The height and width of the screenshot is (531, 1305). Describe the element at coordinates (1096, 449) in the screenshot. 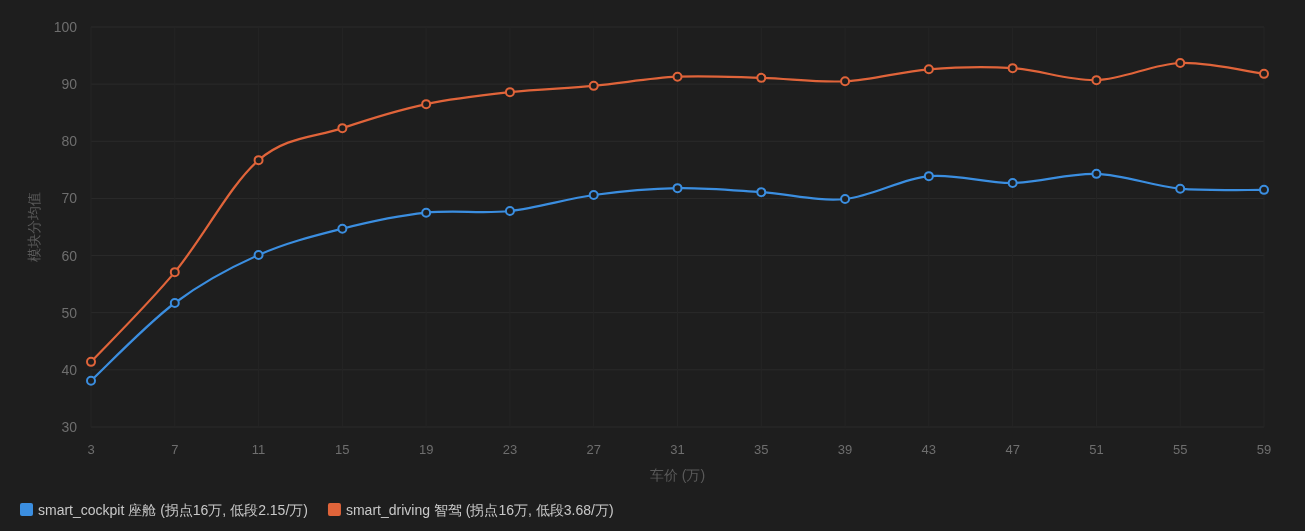

I see `x-tick-label: 51` at that location.